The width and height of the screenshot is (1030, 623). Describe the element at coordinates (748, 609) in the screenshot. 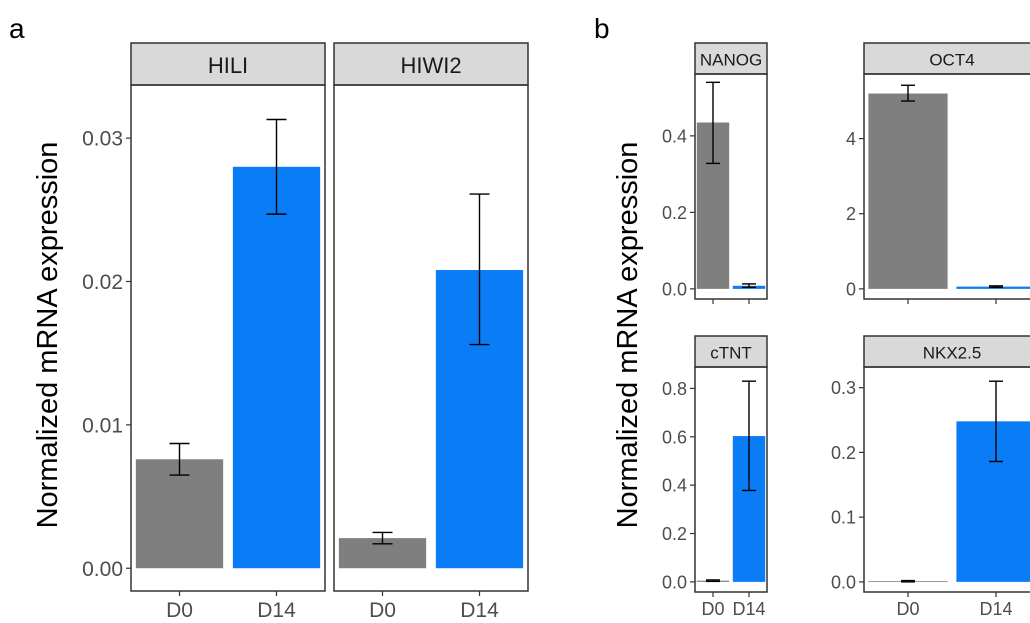

I see `x-tick-label-b-2-D14: D14` at that location.